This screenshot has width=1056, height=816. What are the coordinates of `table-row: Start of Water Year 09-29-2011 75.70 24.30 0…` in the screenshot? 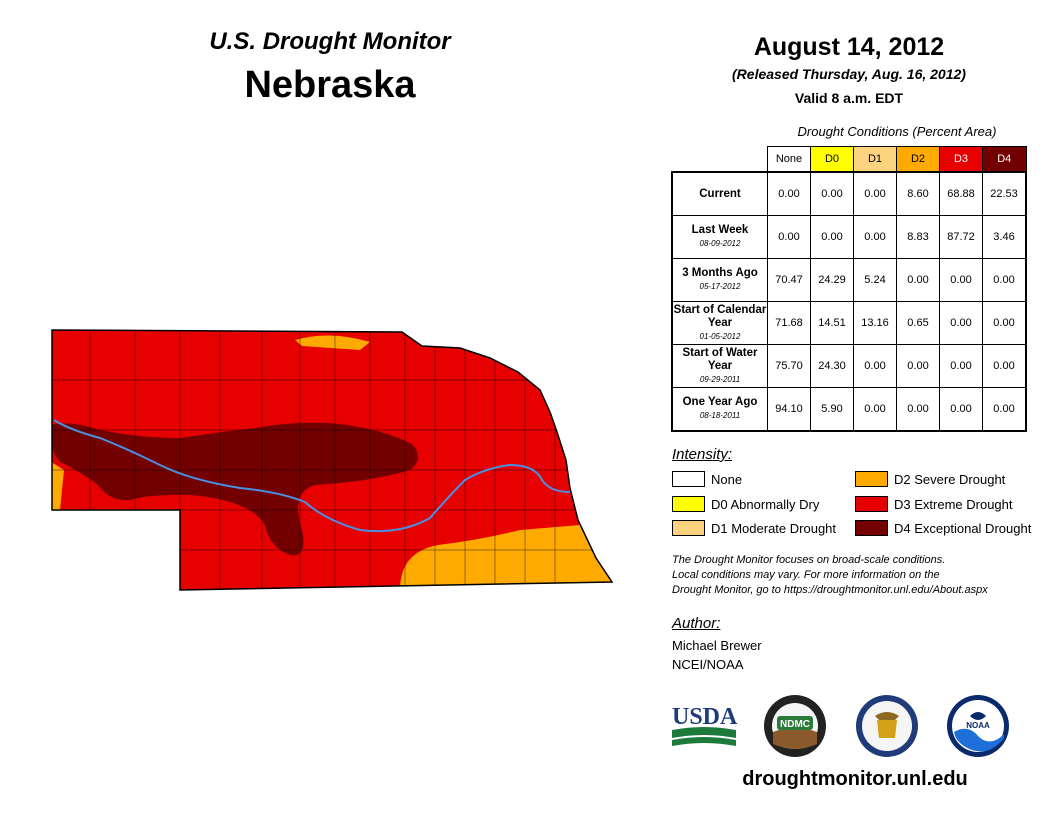 It's located at (849, 366).